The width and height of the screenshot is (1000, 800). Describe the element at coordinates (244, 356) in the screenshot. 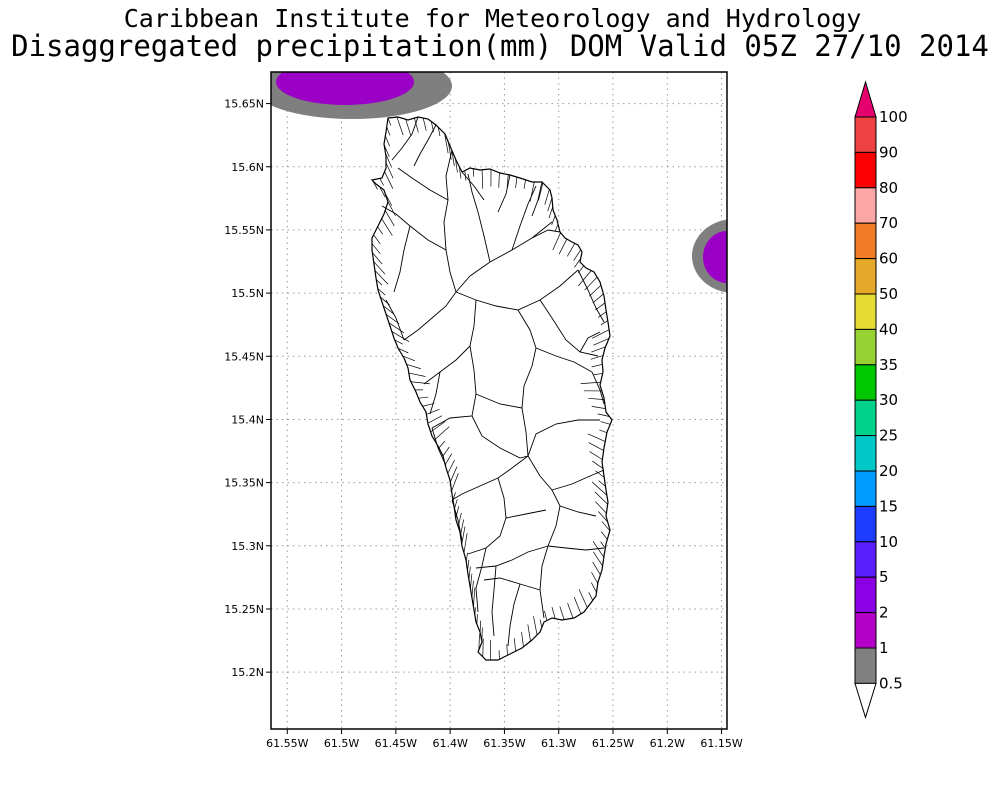

I see `lat-tick-label: 15.45N` at that location.